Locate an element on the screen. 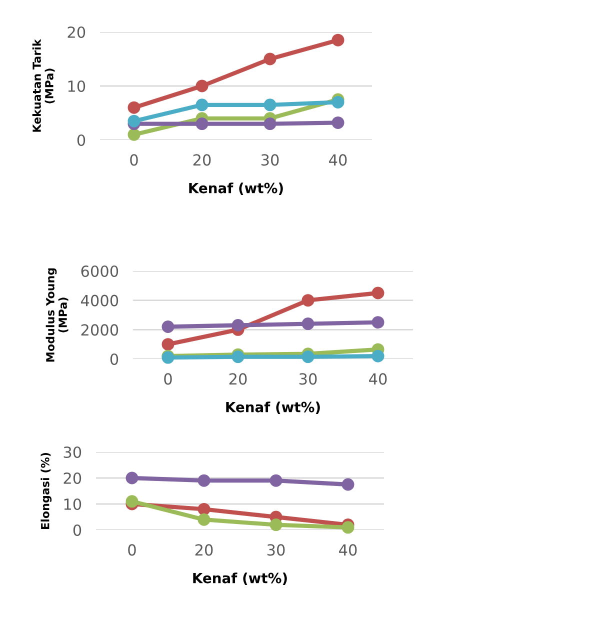 The height and width of the screenshot is (628, 609). y-tick-label: 4000 is located at coordinates (99, 300).